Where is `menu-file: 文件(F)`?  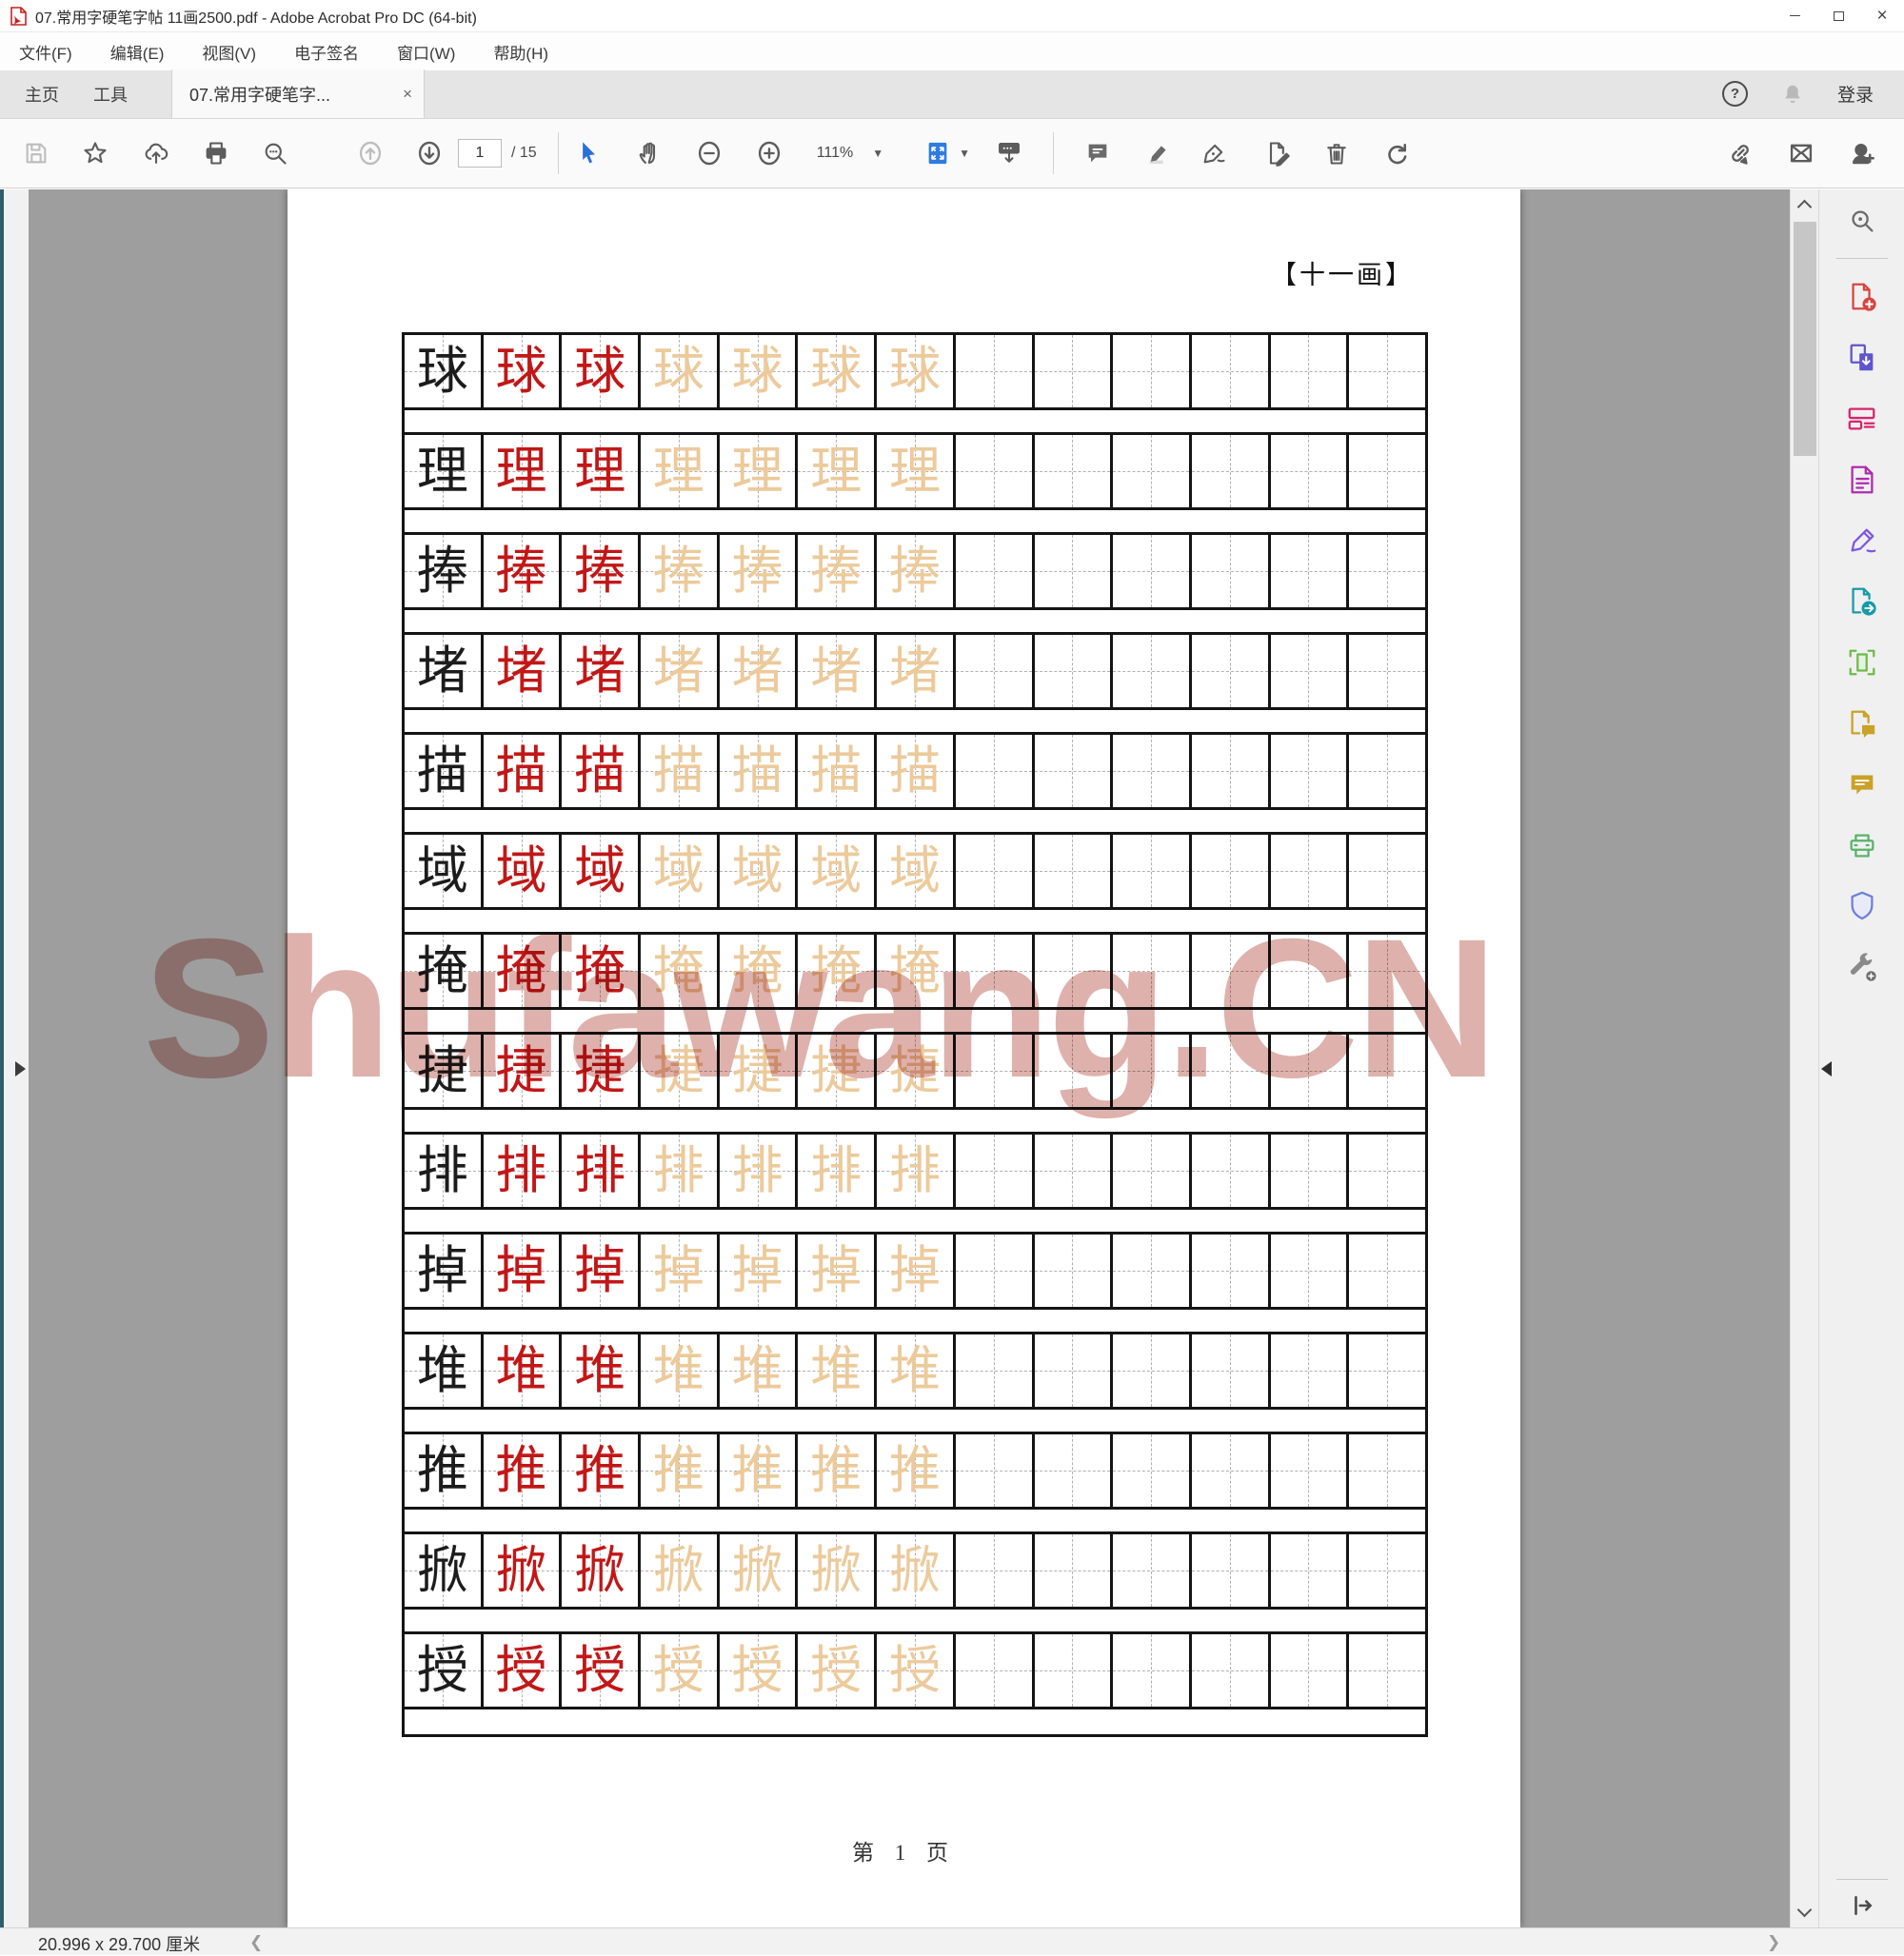
menu-file: 文件(F) is located at coordinates (45, 54).